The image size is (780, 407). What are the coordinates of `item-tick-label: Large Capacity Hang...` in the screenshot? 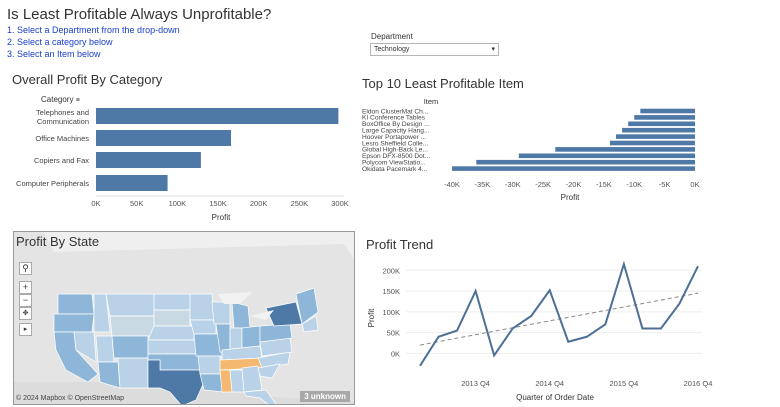 It's located at (396, 131).